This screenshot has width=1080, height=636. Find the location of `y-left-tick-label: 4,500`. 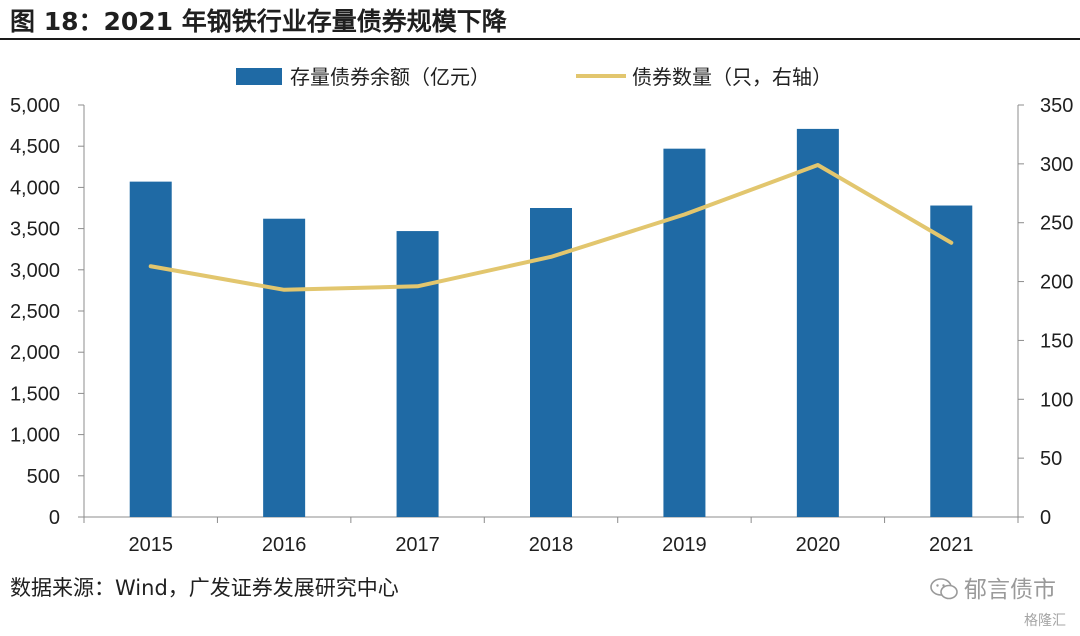

y-left-tick-label: 4,500 is located at coordinates (35, 147).